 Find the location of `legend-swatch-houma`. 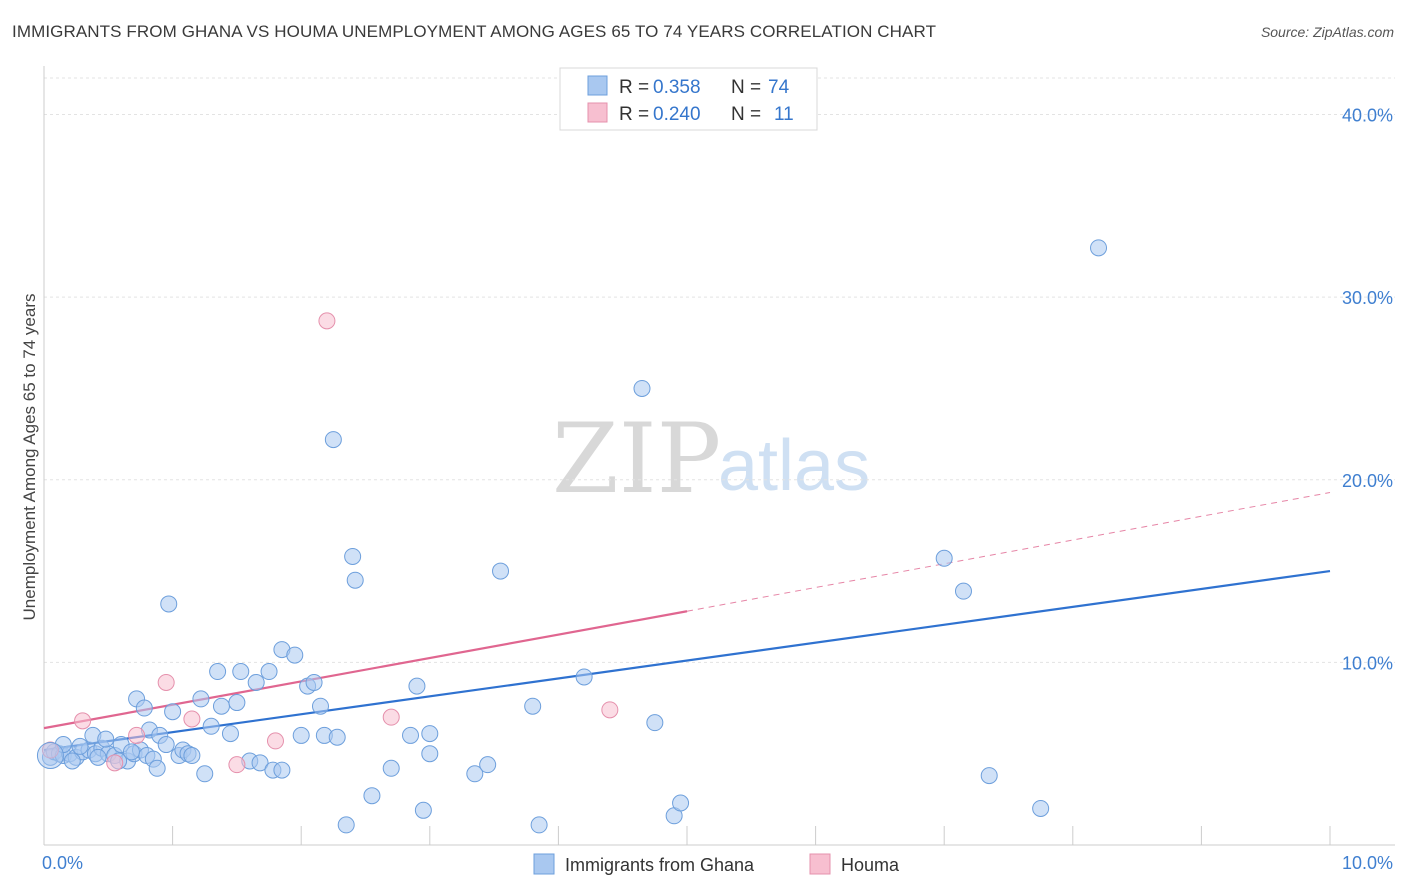

legend-swatch-houma is located at coordinates (597, 112).